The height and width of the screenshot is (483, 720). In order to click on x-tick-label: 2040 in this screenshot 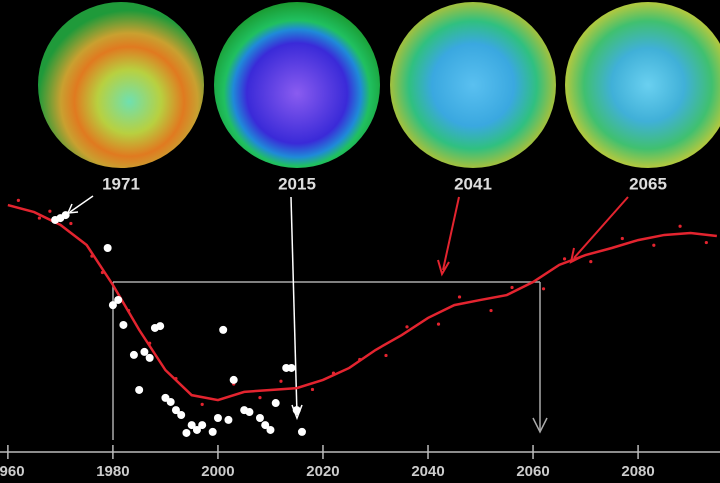, I will do `click(427, 471)`.